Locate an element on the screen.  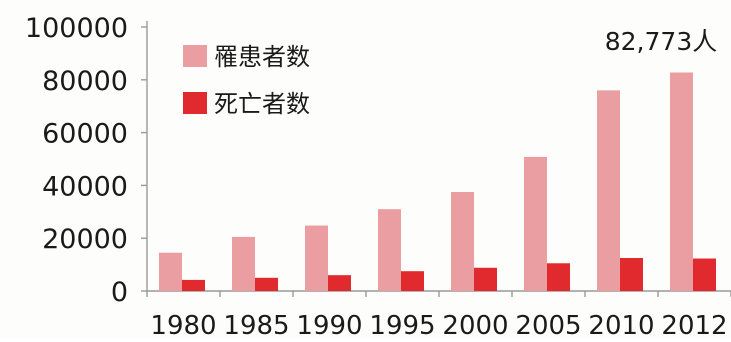
y-tick-label: 80000 is located at coordinates (85, 81).